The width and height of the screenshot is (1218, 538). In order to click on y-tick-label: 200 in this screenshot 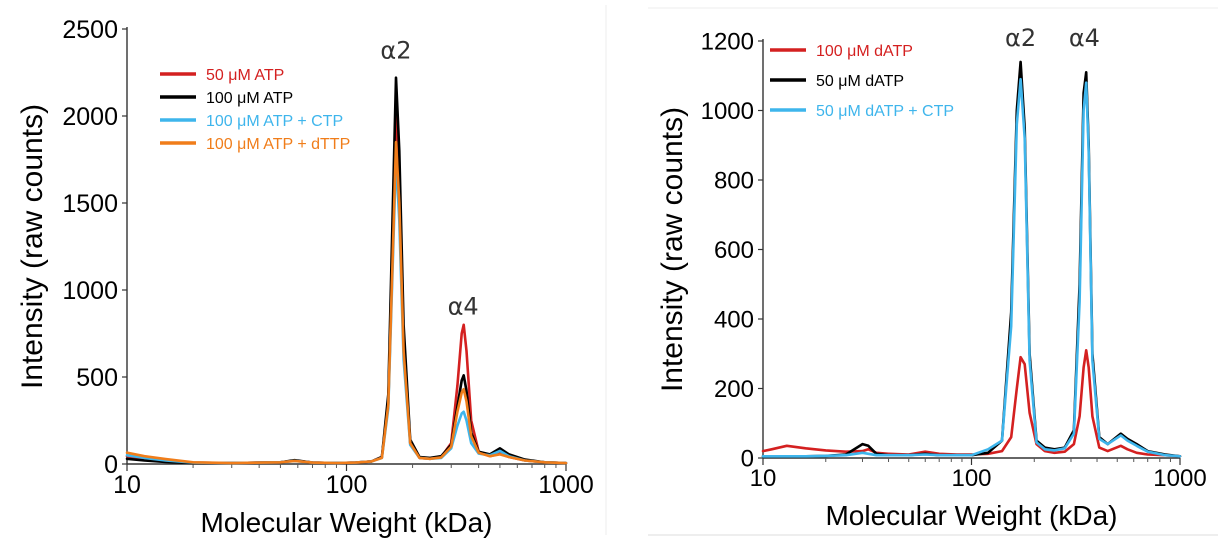, I will do `click(734, 389)`.